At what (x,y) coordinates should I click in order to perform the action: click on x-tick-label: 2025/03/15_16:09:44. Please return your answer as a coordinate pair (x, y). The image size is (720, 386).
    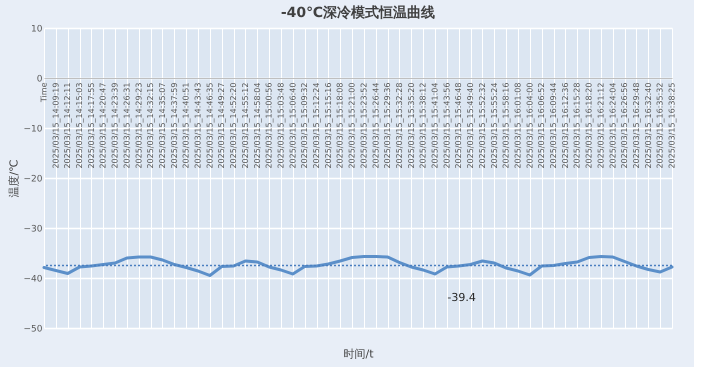
    Looking at the image, I should click on (553, 125).